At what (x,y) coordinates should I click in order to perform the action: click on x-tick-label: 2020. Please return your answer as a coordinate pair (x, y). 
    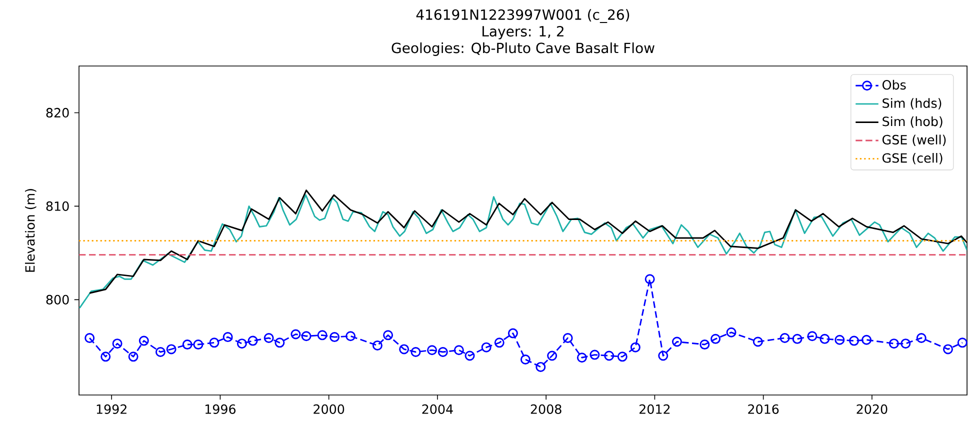
    Looking at the image, I should click on (872, 409).